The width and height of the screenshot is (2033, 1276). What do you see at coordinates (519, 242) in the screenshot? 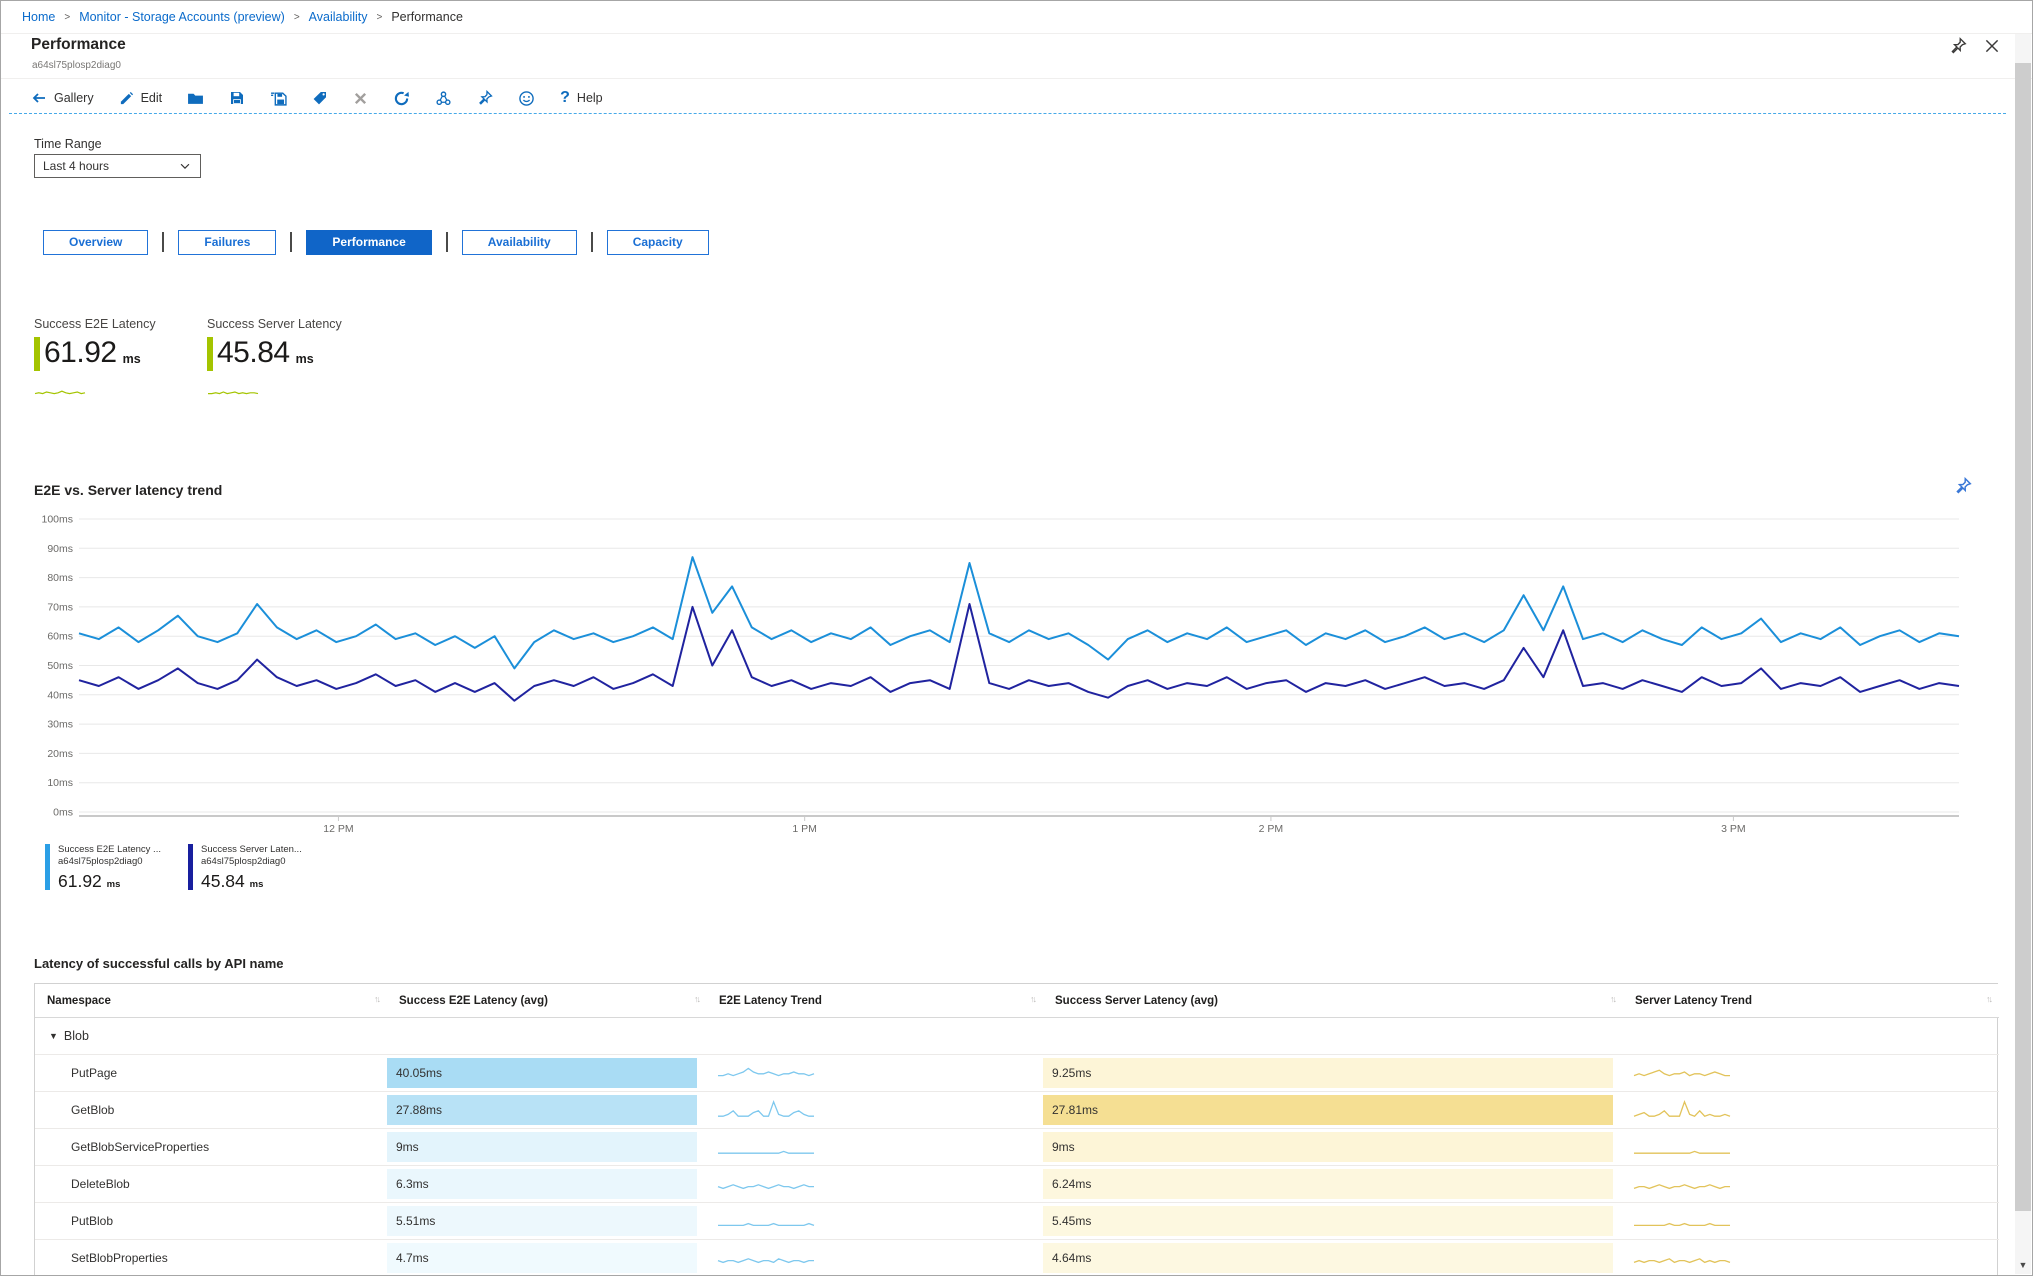
I see `tab-availability: Availability` at bounding box center [519, 242].